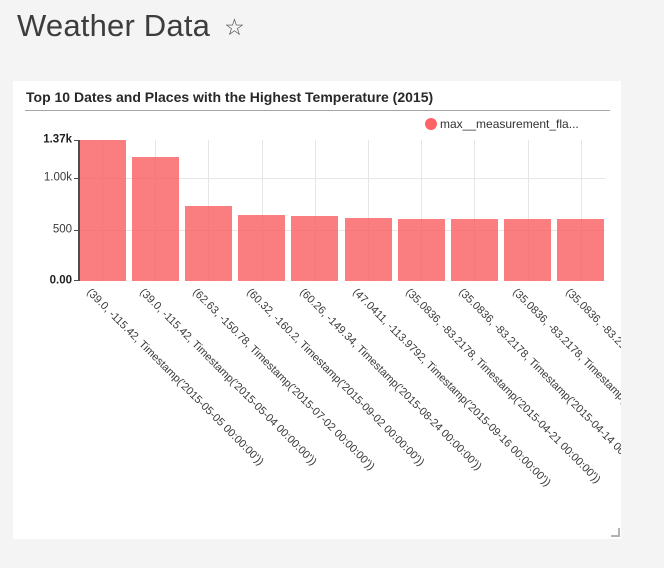 The height and width of the screenshot is (568, 664). I want to click on legend-marker-icon, so click(431, 124).